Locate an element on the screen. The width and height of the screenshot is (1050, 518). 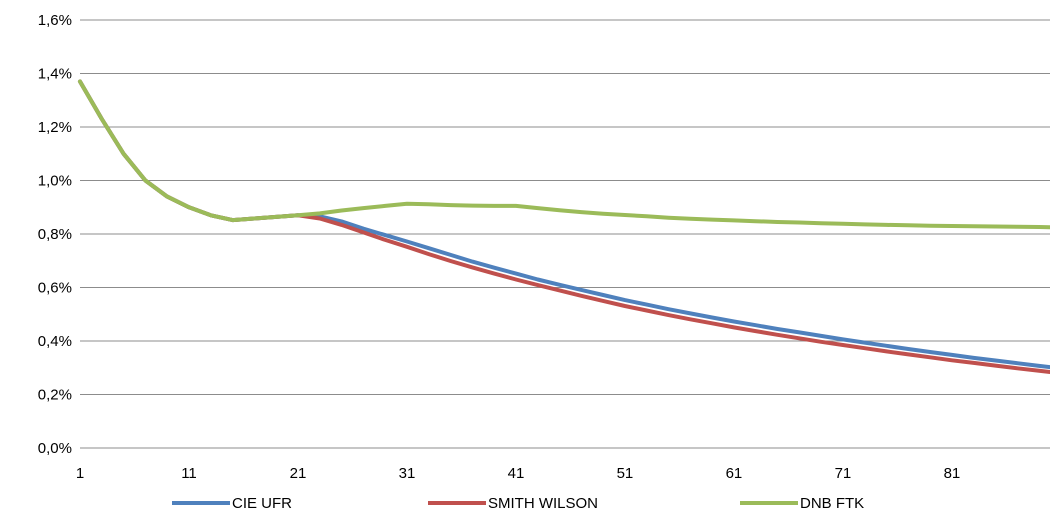
y-axis-tick-labels: 0,0% 0,2% 0,4% 0,6% 0,8% 1,0% 1,2% 1,4% 1,6% is located at coordinates (55, 234).